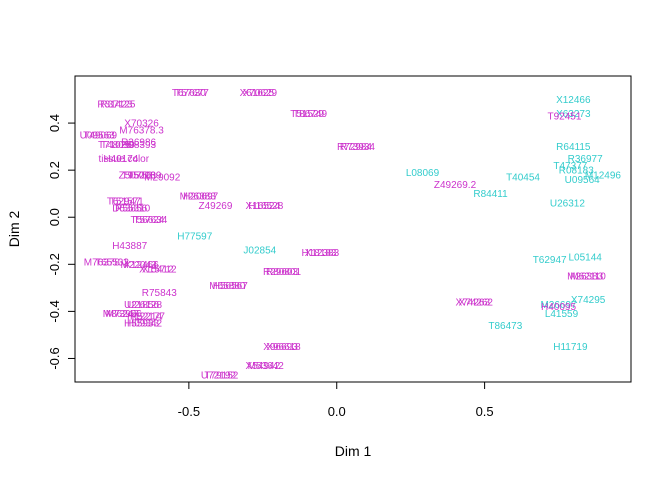 The width and height of the screenshot is (672, 480). I want to click on point-label: H55933, so click(141, 324).